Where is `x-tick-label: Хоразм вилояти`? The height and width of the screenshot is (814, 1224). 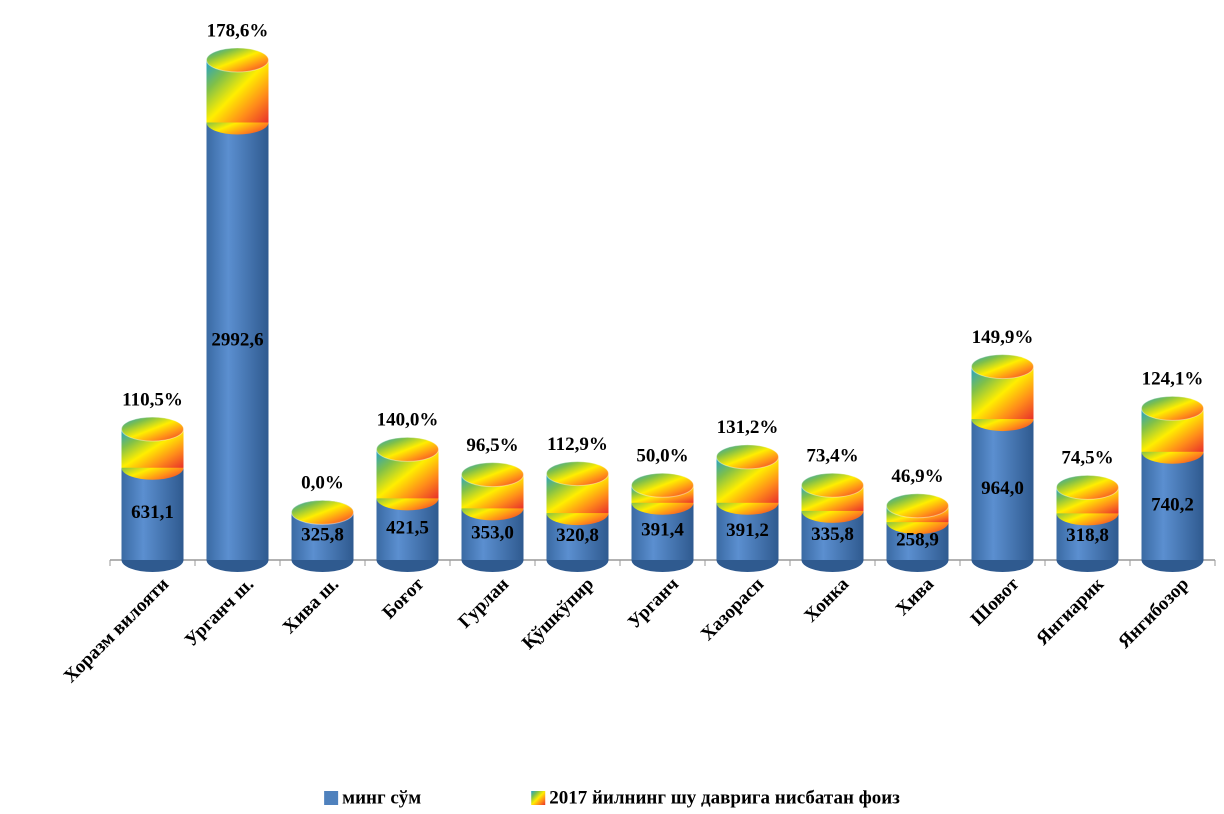 x-tick-label: Хоразм вилояти is located at coordinates (116, 630).